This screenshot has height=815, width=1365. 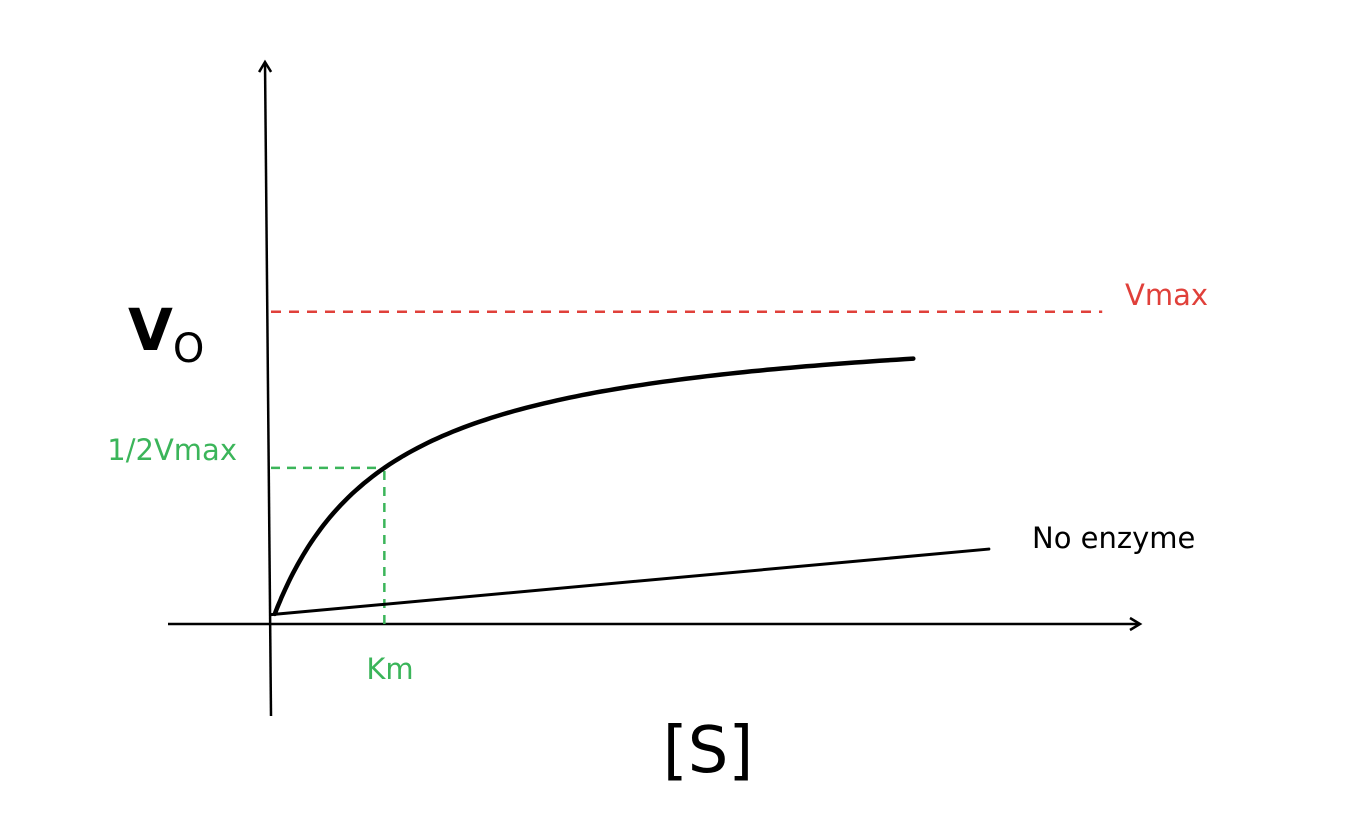 I want to click on y-axis, so click(x=265, y=388).